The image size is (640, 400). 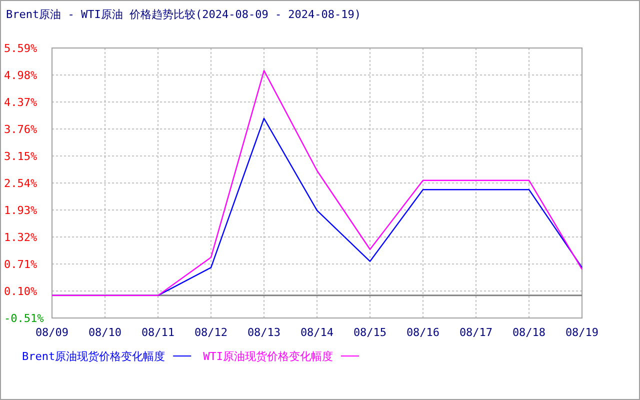 What do you see at coordinates (184, 14) in the screenshot?
I see `chart-title: Brent原油 - WTI原油 价格趋势比较(2024-08-09 - 2024-08-19)` at bounding box center [184, 14].